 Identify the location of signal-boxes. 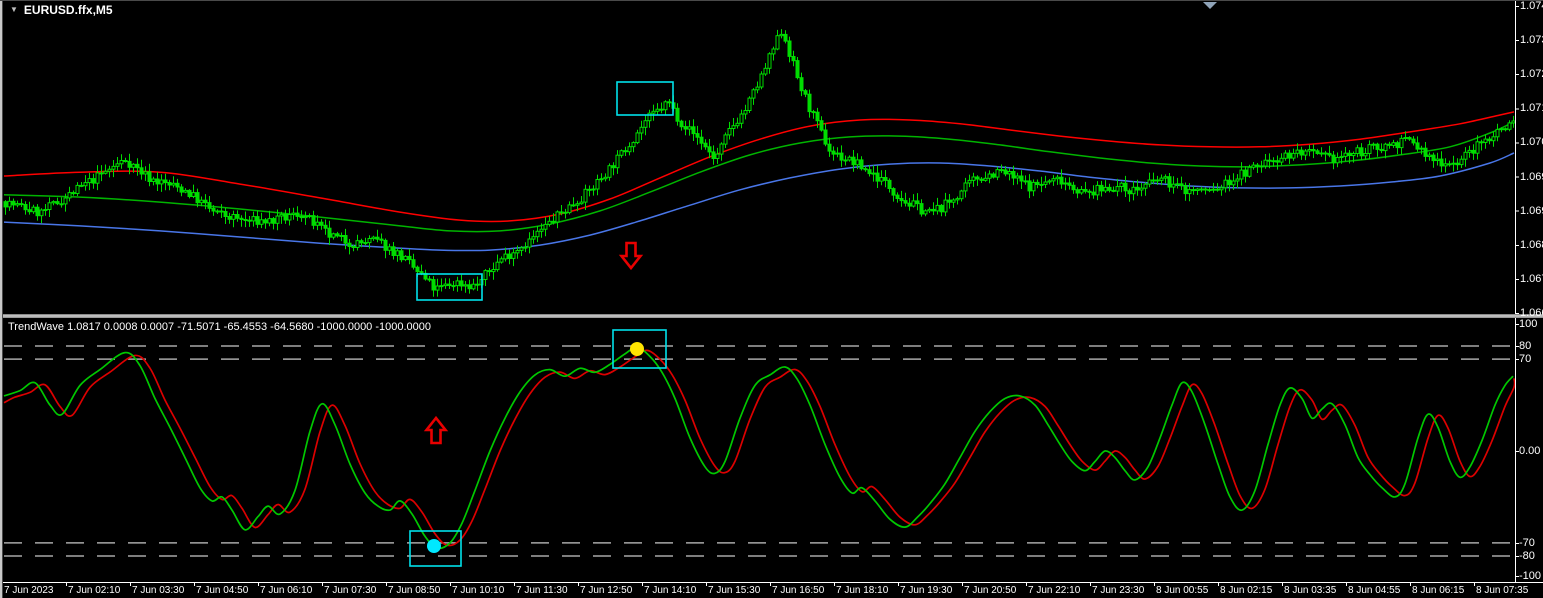
(541, 324).